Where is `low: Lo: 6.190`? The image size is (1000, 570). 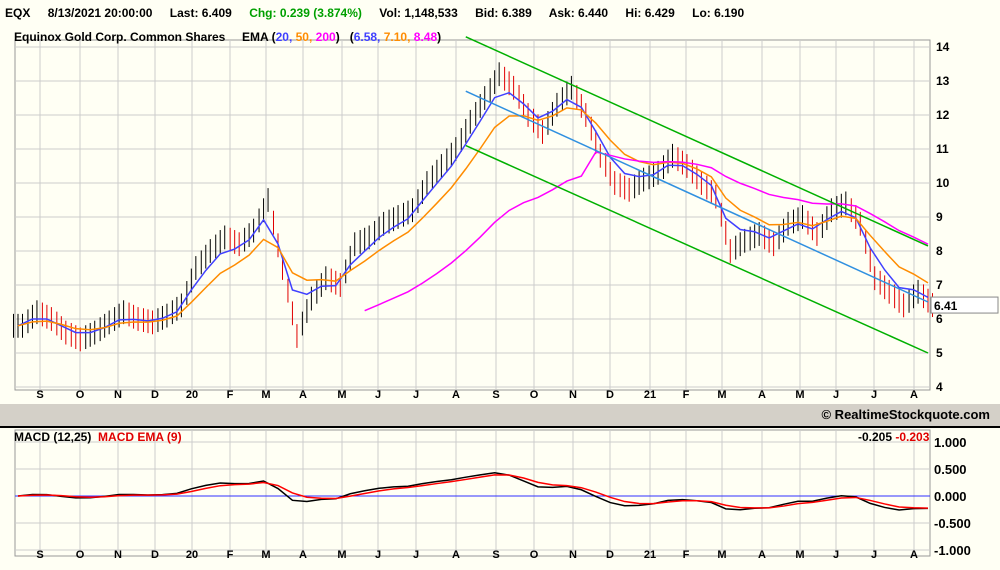 low: Lo: 6.190 is located at coordinates (718, 13).